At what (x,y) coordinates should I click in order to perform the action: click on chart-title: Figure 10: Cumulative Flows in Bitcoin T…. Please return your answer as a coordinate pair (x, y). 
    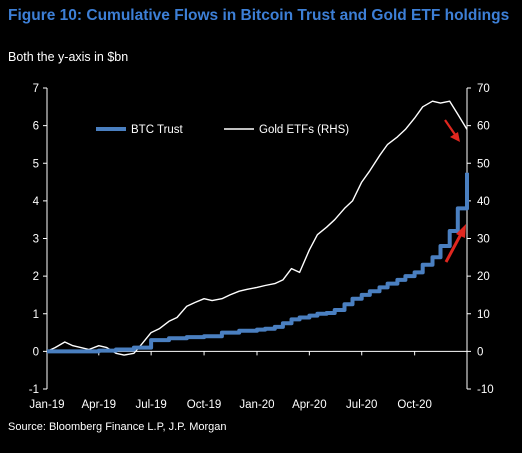
    Looking at the image, I should click on (259, 15).